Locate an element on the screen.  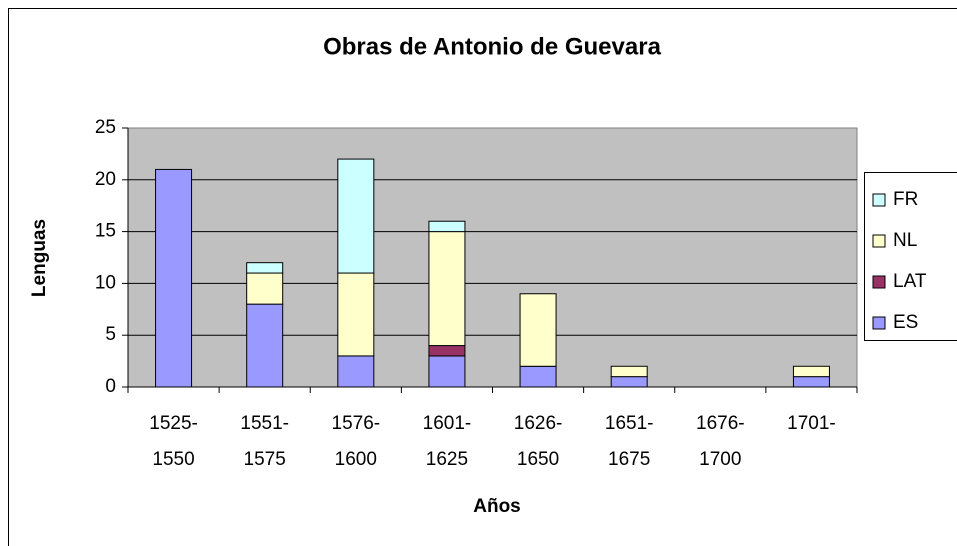
y-tick-label: 5 is located at coordinates (110, 334).